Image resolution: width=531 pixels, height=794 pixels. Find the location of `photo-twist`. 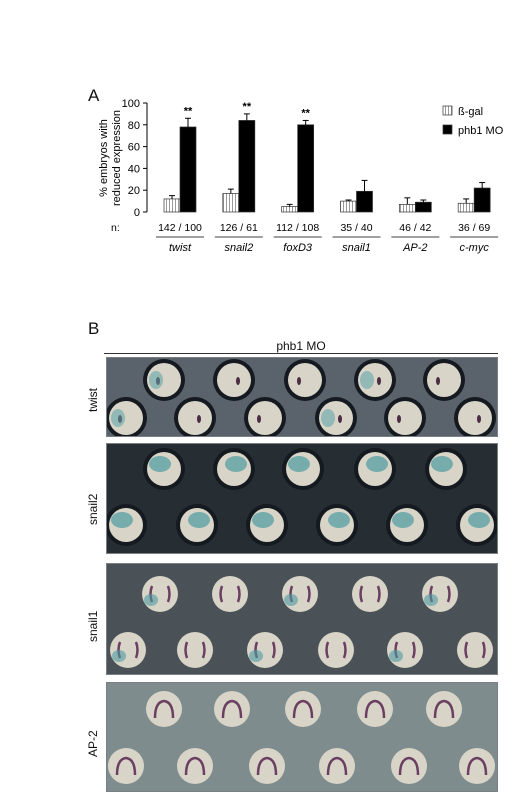

photo-twist is located at coordinates (302, 397).